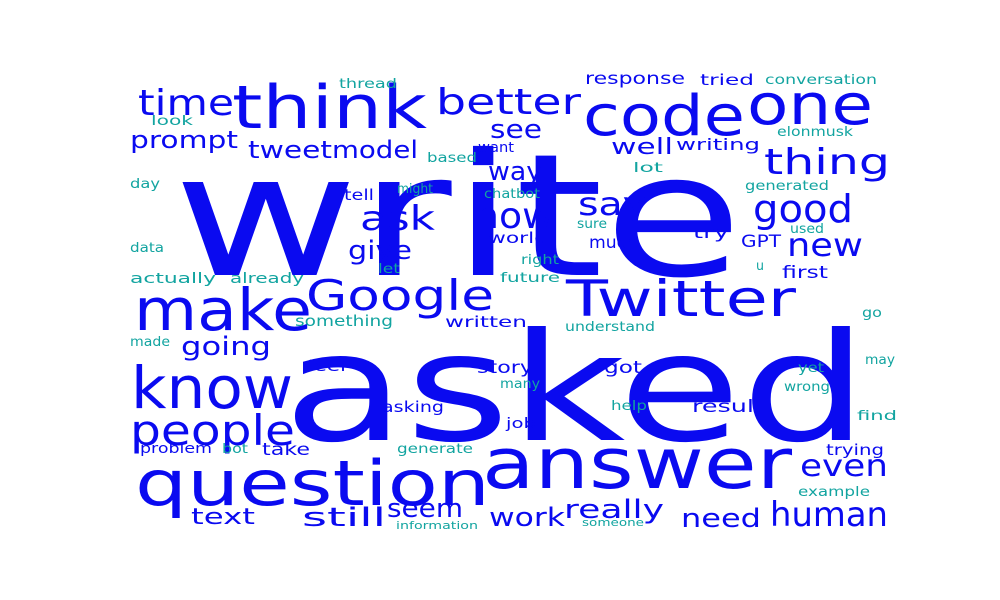 This screenshot has height=600, width=1000. What do you see at coordinates (452, 158) in the screenshot?
I see `word: based` at bounding box center [452, 158].